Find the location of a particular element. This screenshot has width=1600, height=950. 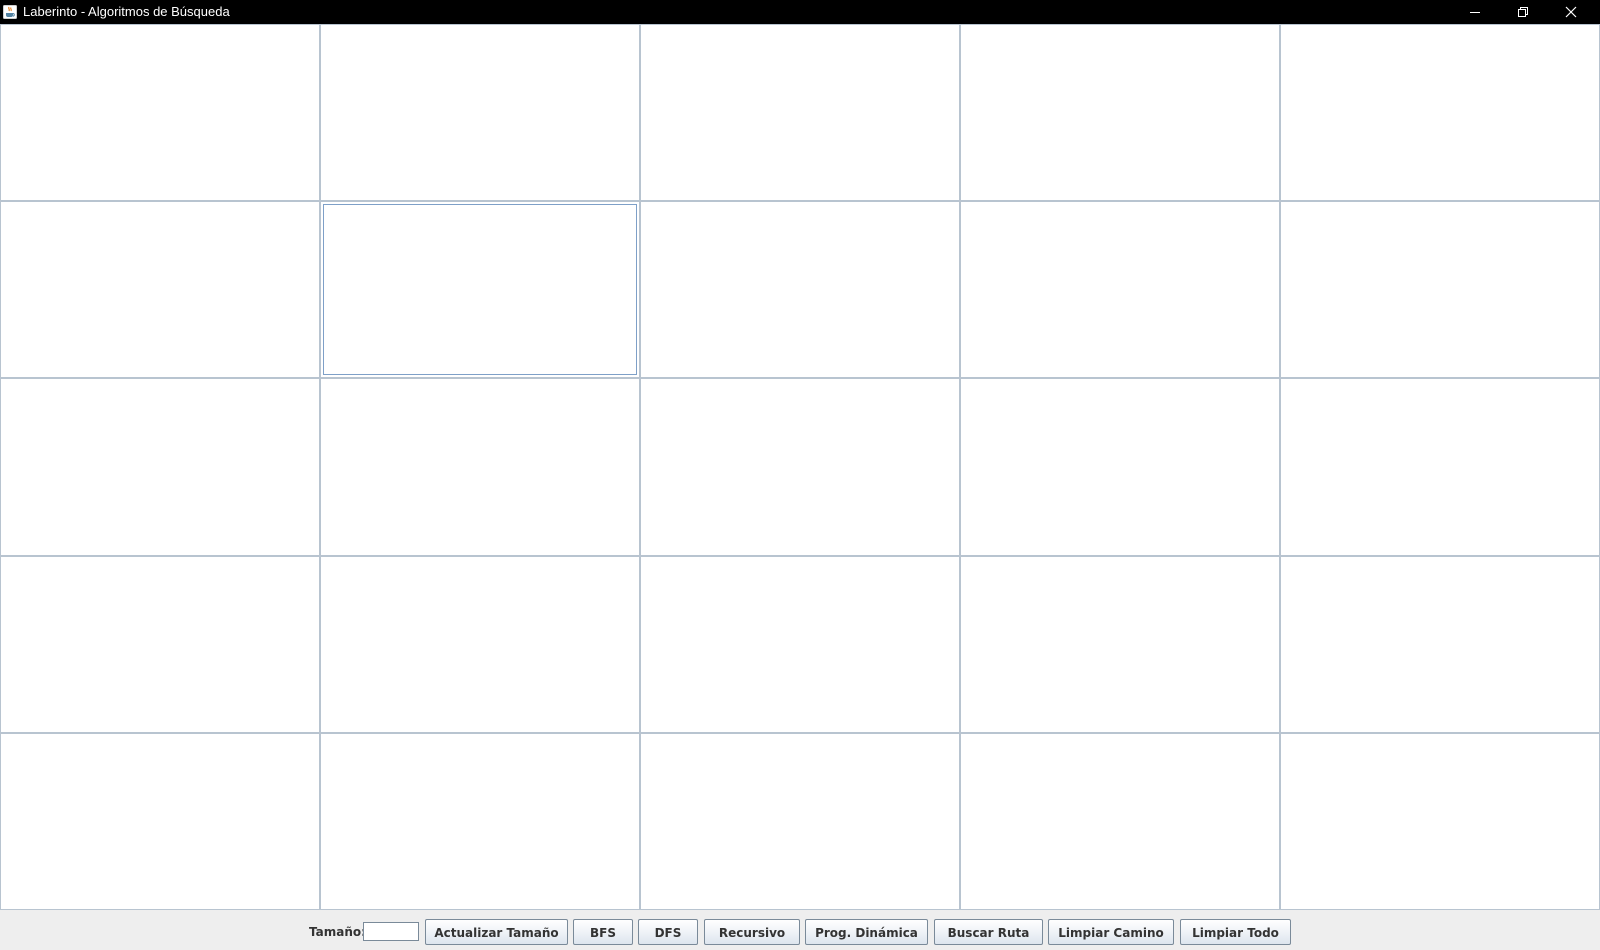

bfs-button: BFS is located at coordinates (603, 932).